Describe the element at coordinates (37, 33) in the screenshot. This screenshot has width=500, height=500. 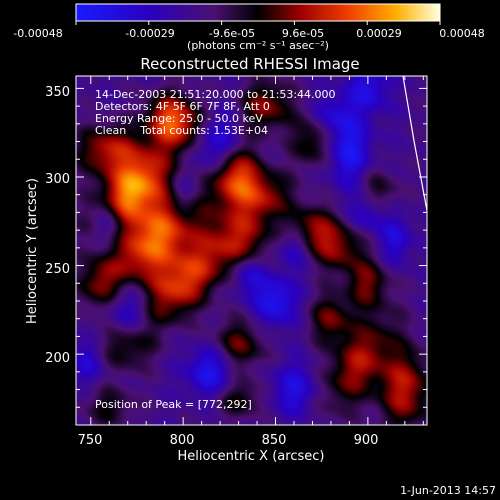
I see `colorbar-tick-label-0: -0.00048` at that location.